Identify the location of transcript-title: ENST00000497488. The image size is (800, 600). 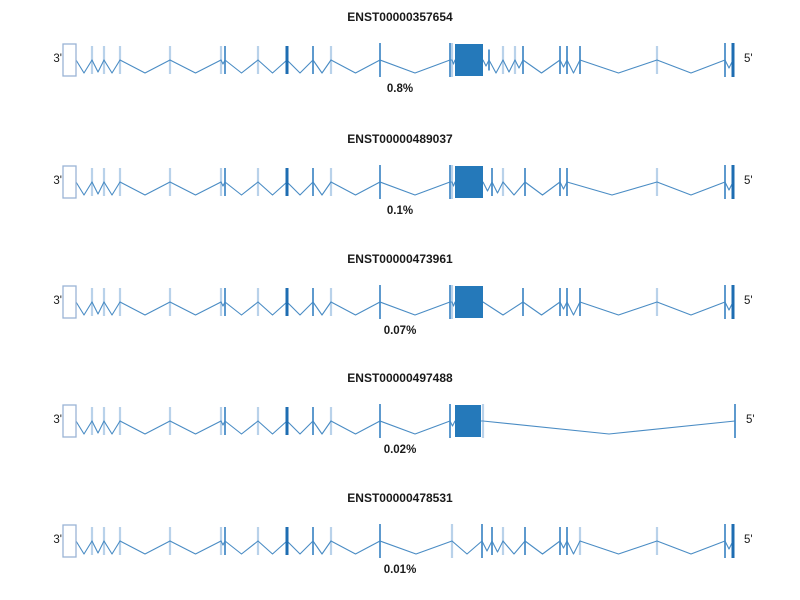
(400, 378).